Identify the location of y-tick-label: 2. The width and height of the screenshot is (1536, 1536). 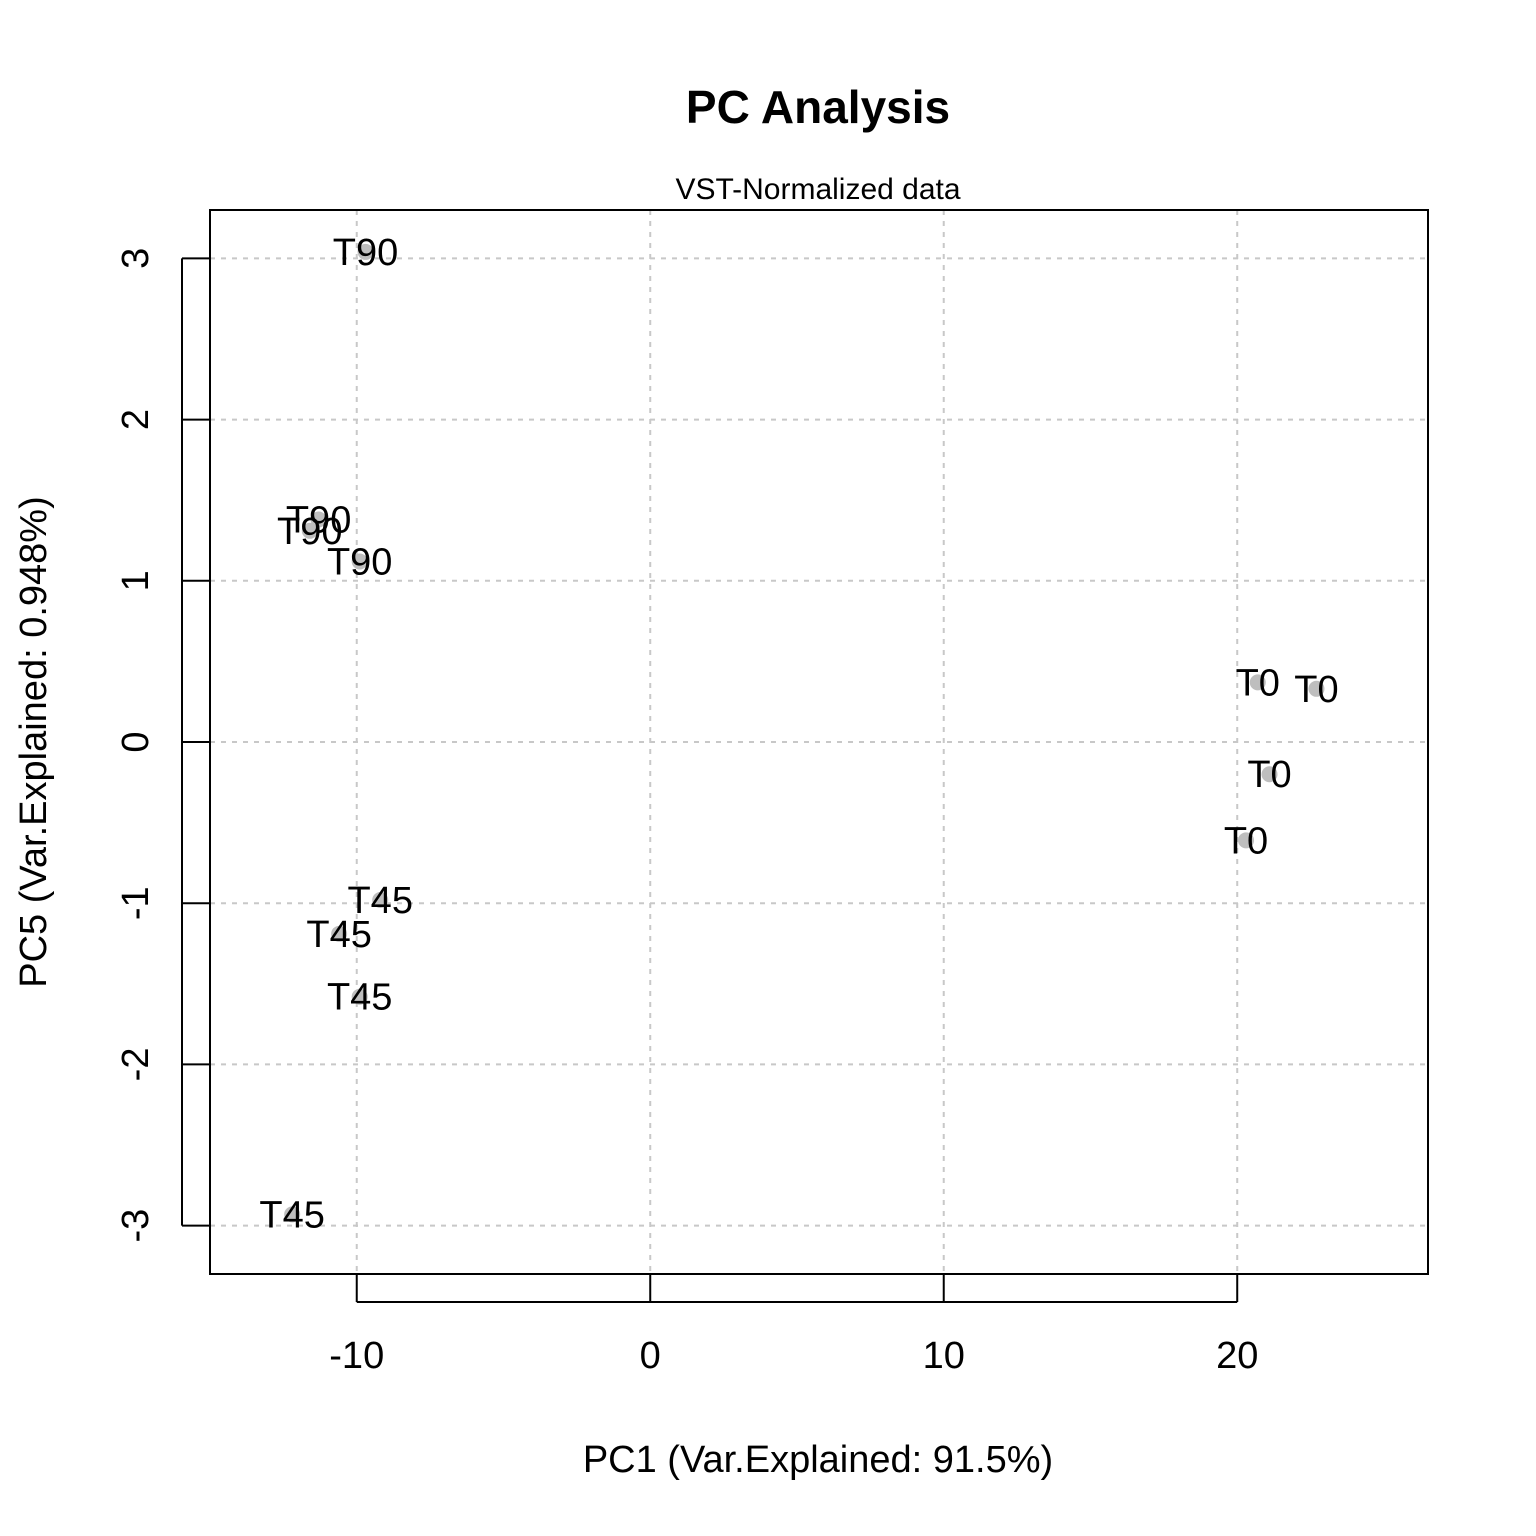
(136, 419).